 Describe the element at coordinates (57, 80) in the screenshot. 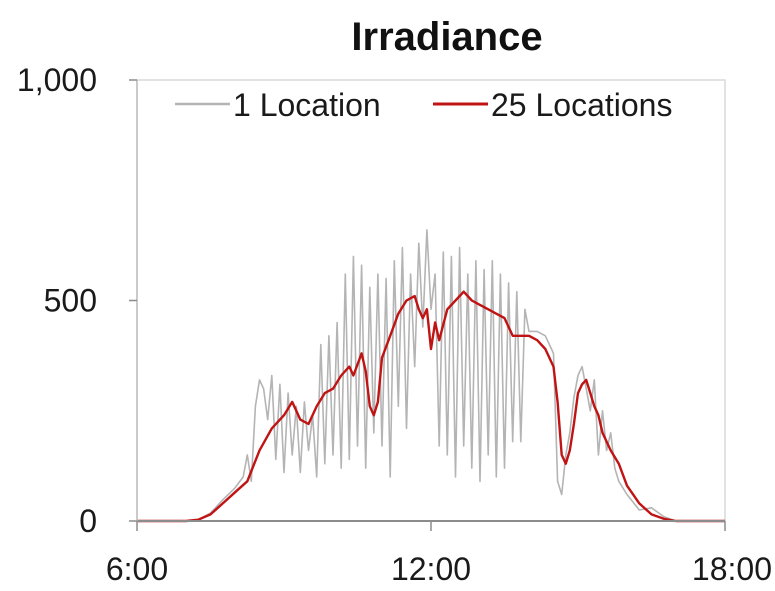

I see `y-tick-label: 1,000` at that location.